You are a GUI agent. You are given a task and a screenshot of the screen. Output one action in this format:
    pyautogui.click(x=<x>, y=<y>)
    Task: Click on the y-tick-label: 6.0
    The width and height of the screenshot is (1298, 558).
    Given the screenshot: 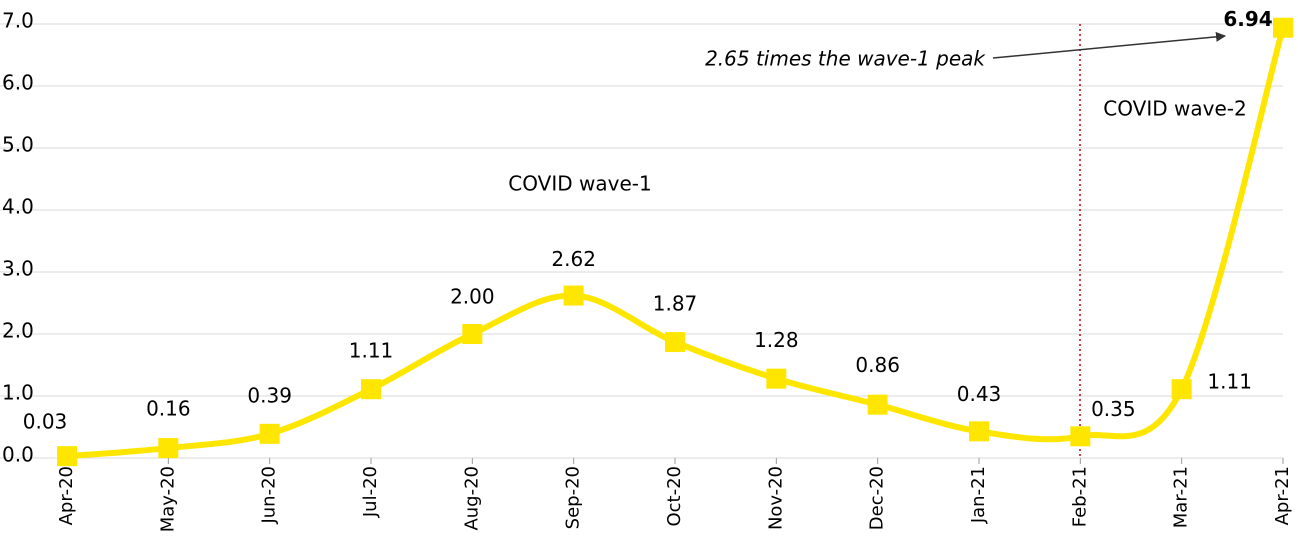 What is the action you would take?
    pyautogui.click(x=18, y=83)
    